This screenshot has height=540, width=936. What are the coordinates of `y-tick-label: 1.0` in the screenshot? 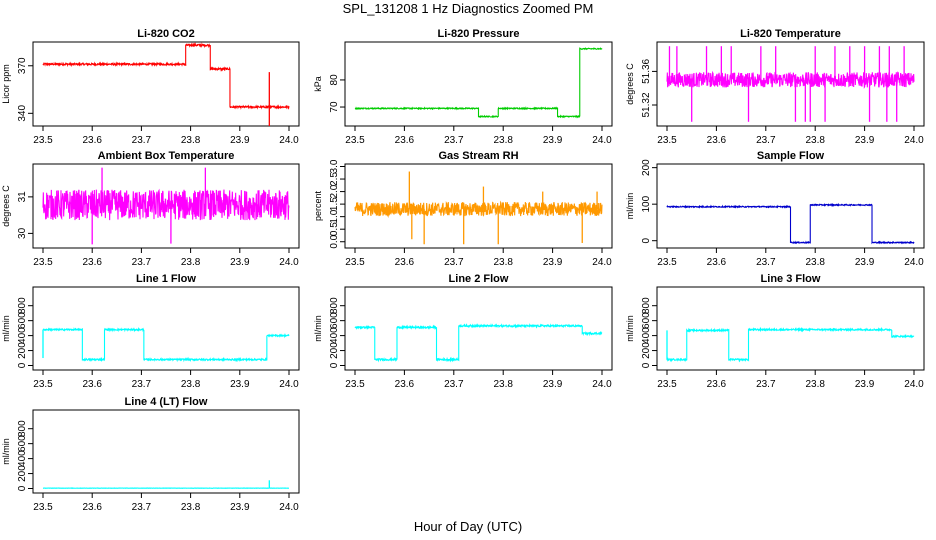 It's located at (334, 216).